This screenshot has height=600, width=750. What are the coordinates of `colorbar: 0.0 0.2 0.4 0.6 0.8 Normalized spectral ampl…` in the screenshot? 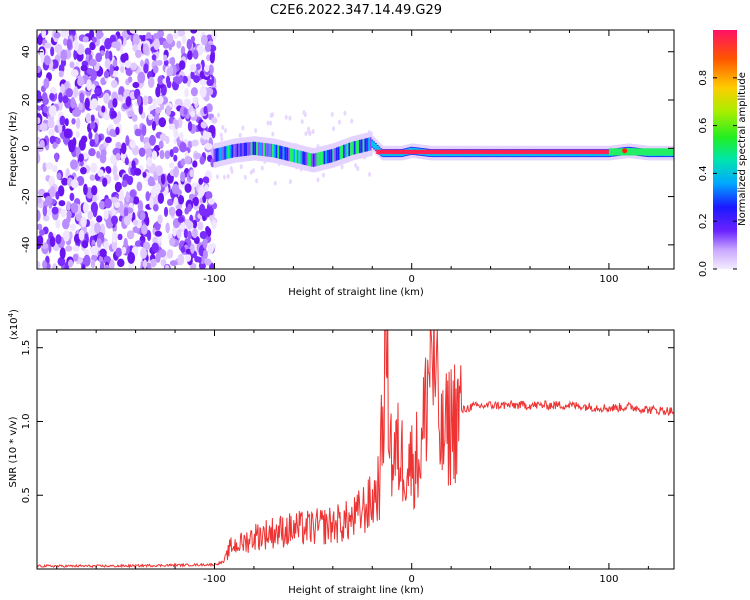 It's located at (723, 153).